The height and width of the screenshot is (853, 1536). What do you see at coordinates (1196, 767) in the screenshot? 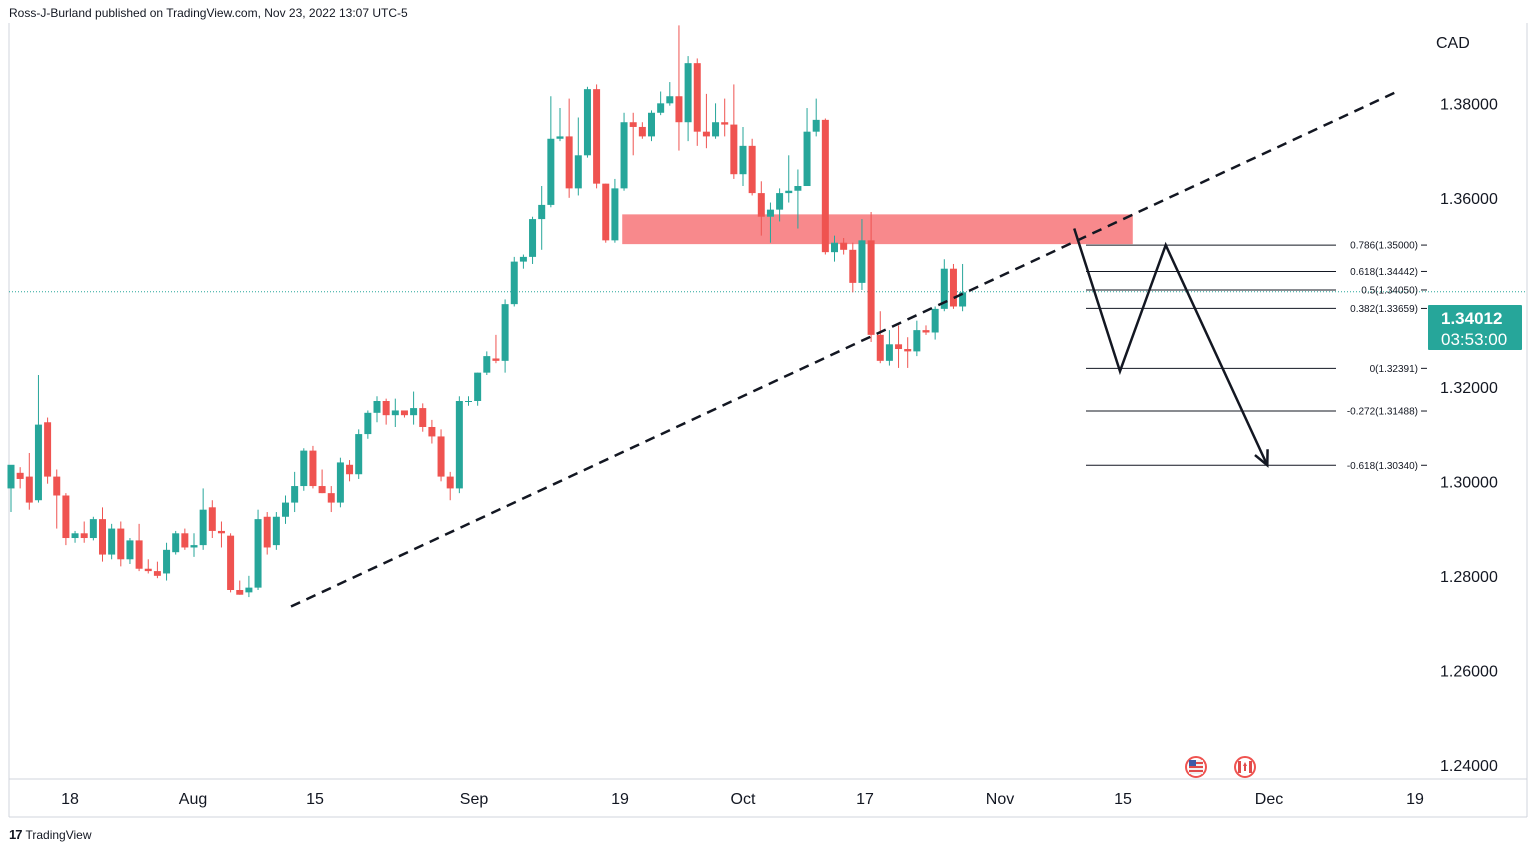
I see `us-event-flag-icon` at bounding box center [1196, 767].